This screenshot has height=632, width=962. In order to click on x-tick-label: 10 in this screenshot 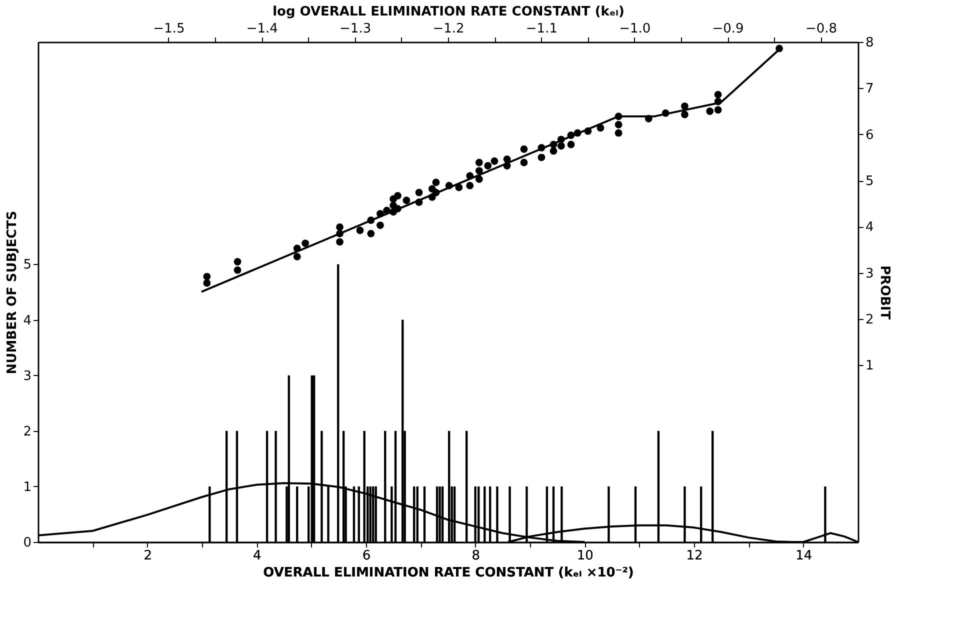, I will do `click(585, 556)`.